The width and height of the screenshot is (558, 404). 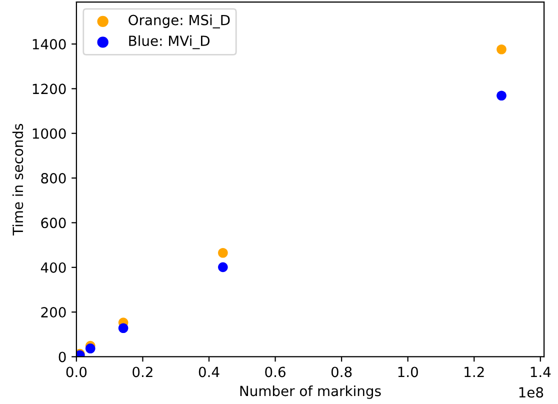 What do you see at coordinates (49, 89) in the screenshot?
I see `y-tick-label: 1200` at bounding box center [49, 89].